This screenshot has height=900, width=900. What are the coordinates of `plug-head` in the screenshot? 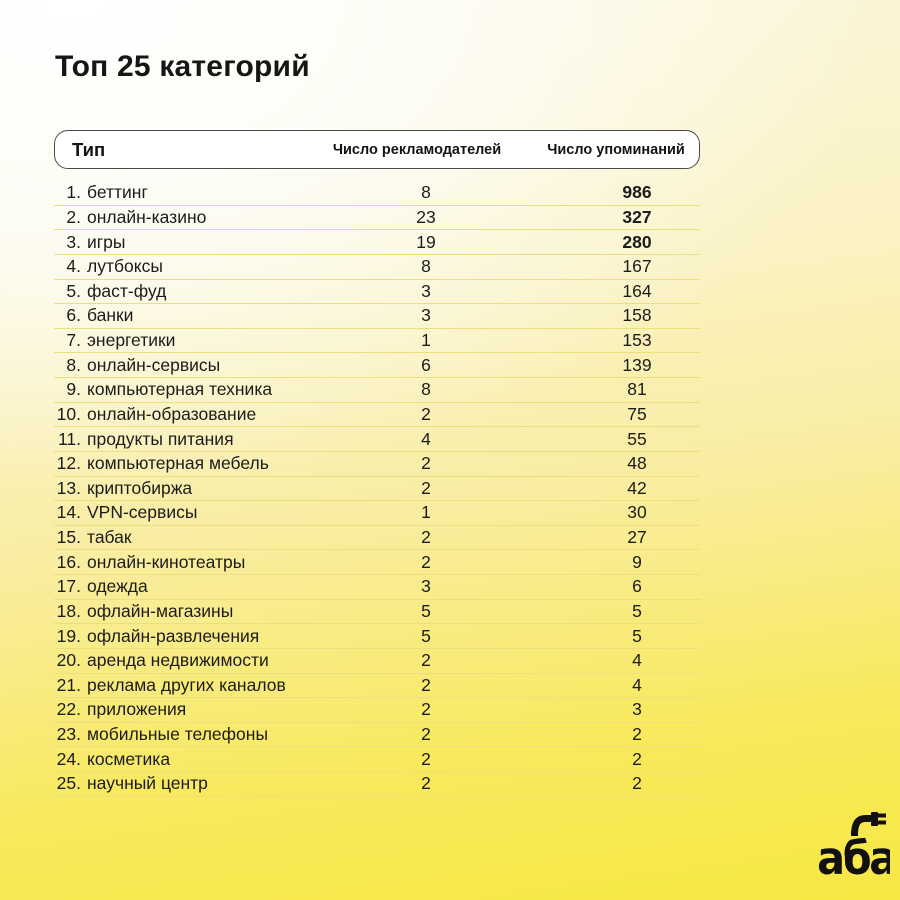 It's located at (874, 819).